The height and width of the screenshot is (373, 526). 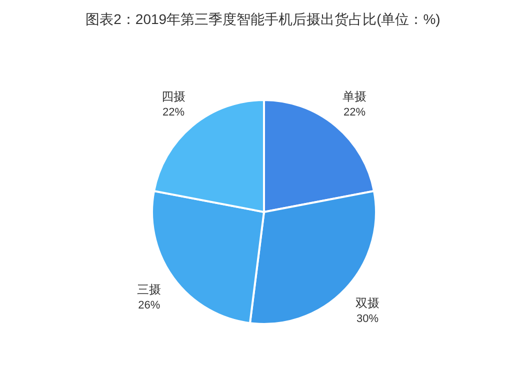 I want to click on slice-label: 双摄, so click(x=368, y=303).